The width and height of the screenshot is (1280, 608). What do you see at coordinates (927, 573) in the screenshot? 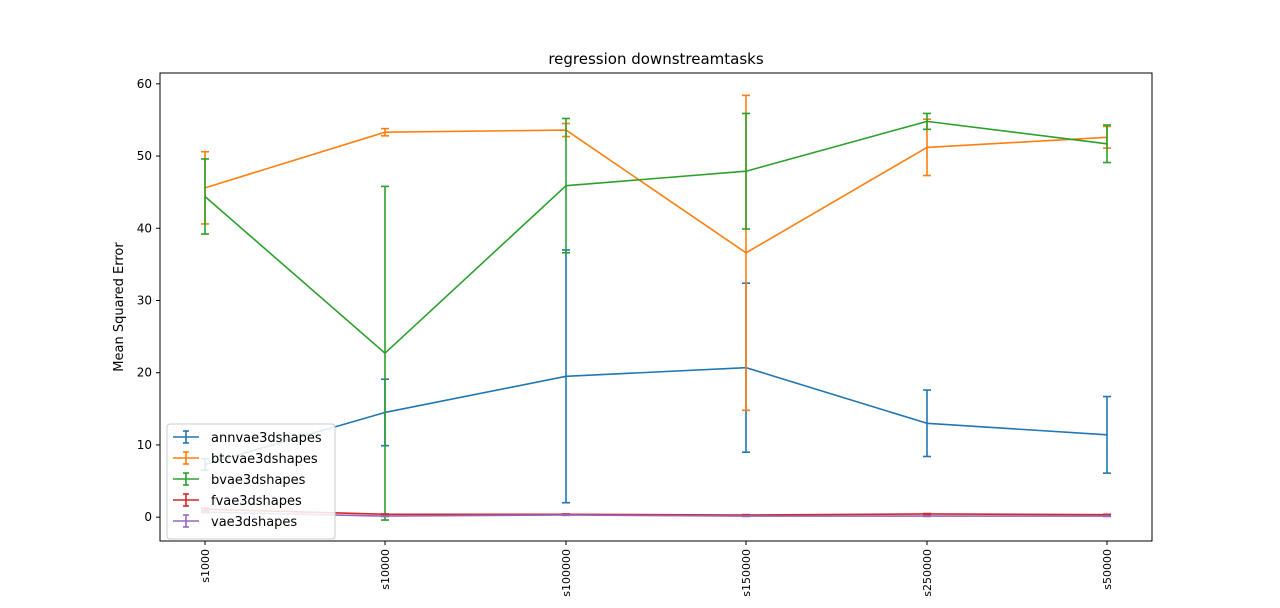
I see `x-tick-label: s250000` at bounding box center [927, 573].